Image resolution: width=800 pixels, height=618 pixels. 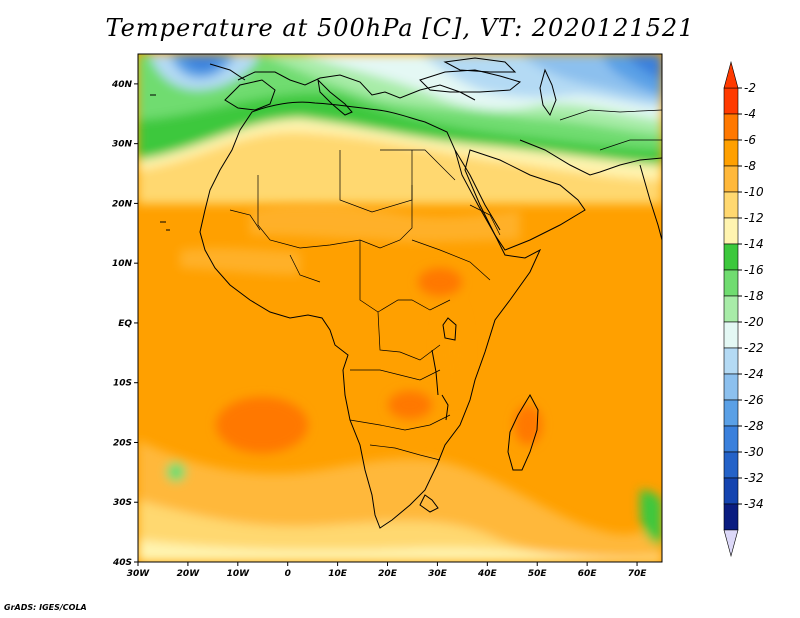 What do you see at coordinates (438, 574) in the screenshot?
I see `x-tick-label: 30E` at bounding box center [438, 574].